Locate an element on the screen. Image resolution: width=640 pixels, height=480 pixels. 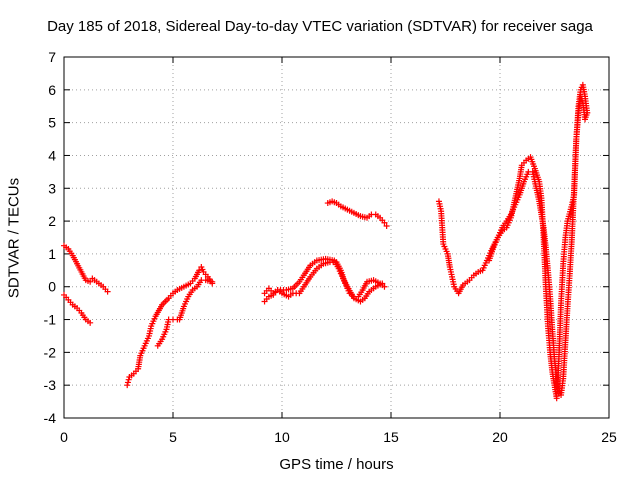
y-tick-label: 5 is located at coordinates (52, 123).